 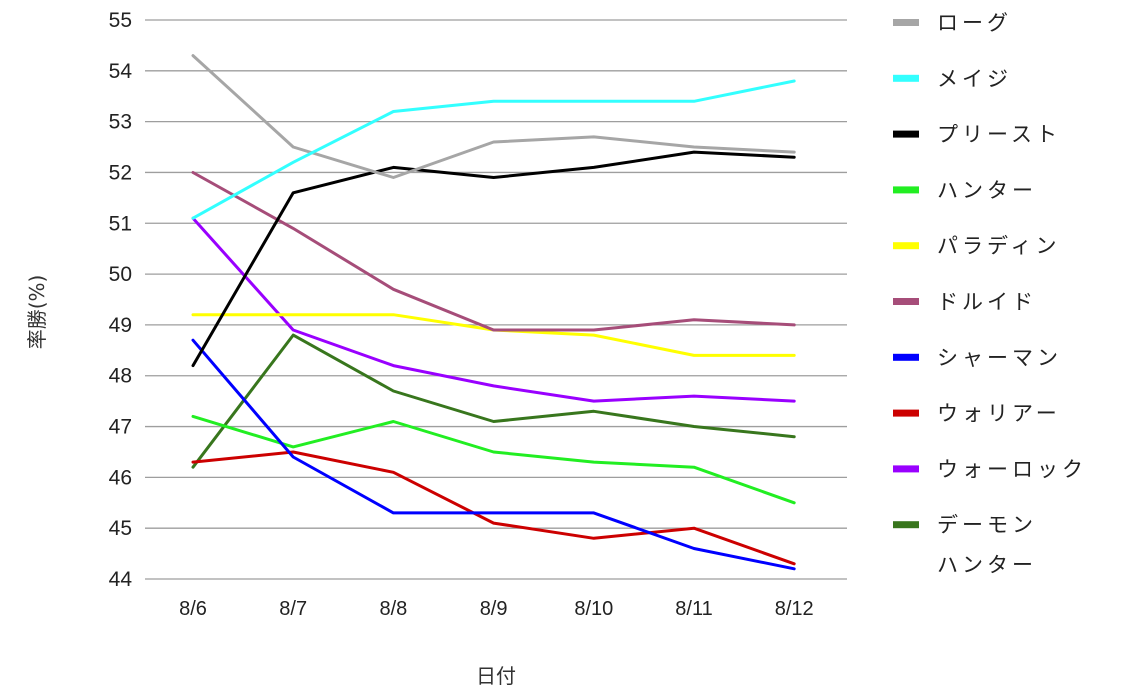 What do you see at coordinates (120, 223) in the screenshot?
I see `y-tick-label: 51` at bounding box center [120, 223].